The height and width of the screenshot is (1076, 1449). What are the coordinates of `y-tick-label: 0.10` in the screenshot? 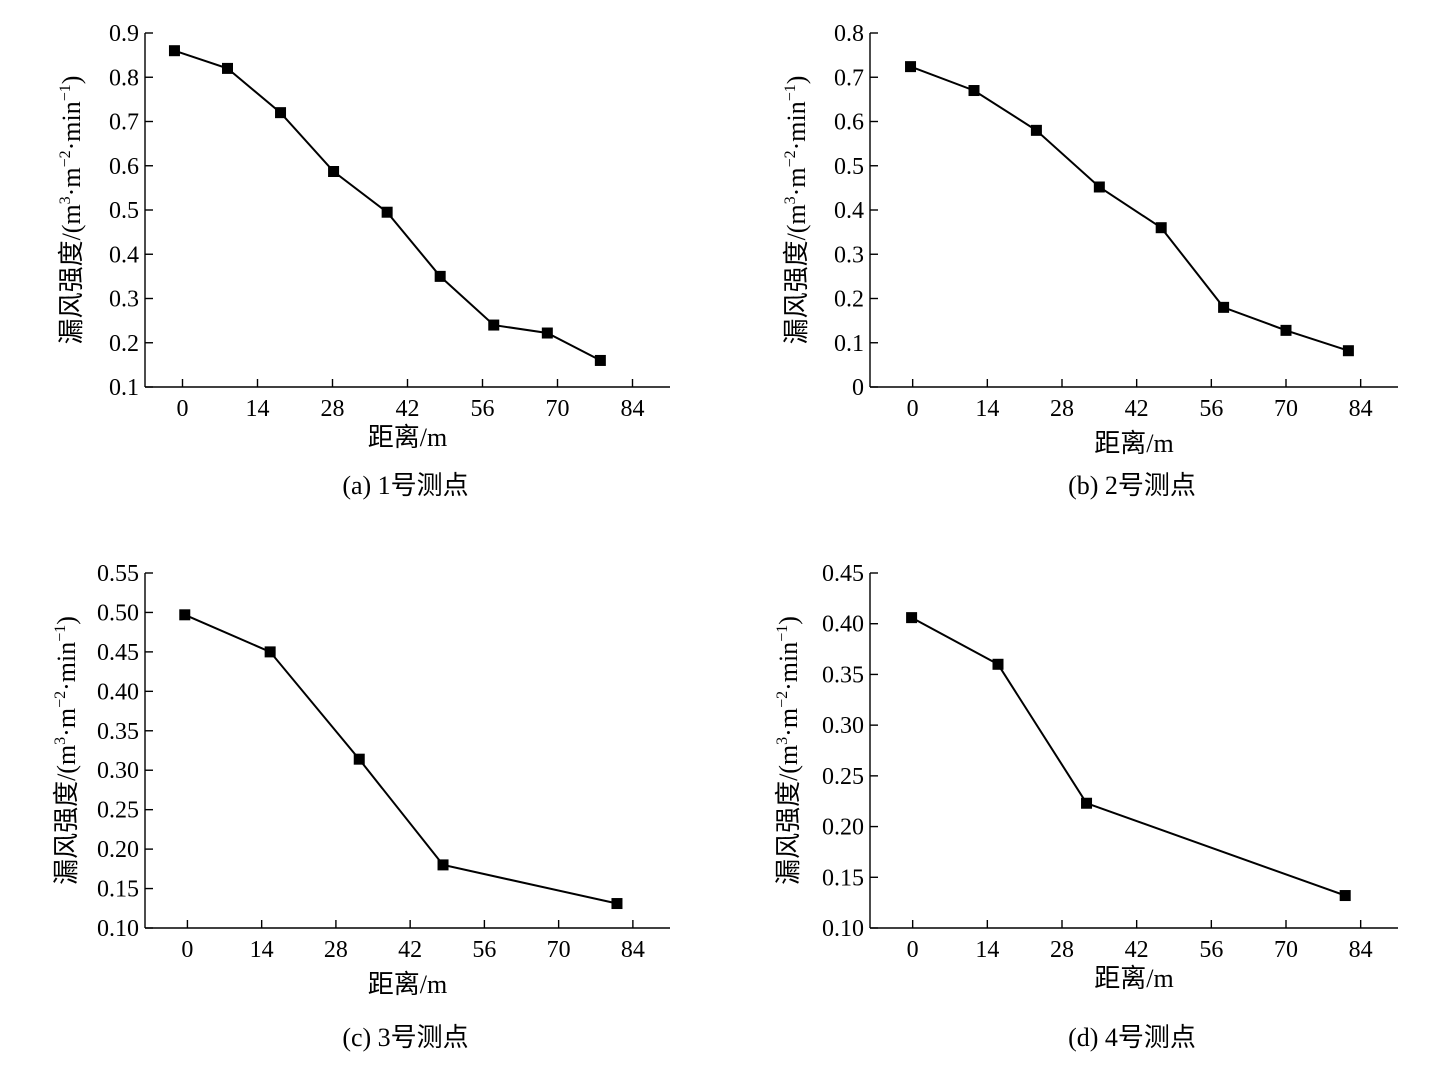 It's located at (843, 929).